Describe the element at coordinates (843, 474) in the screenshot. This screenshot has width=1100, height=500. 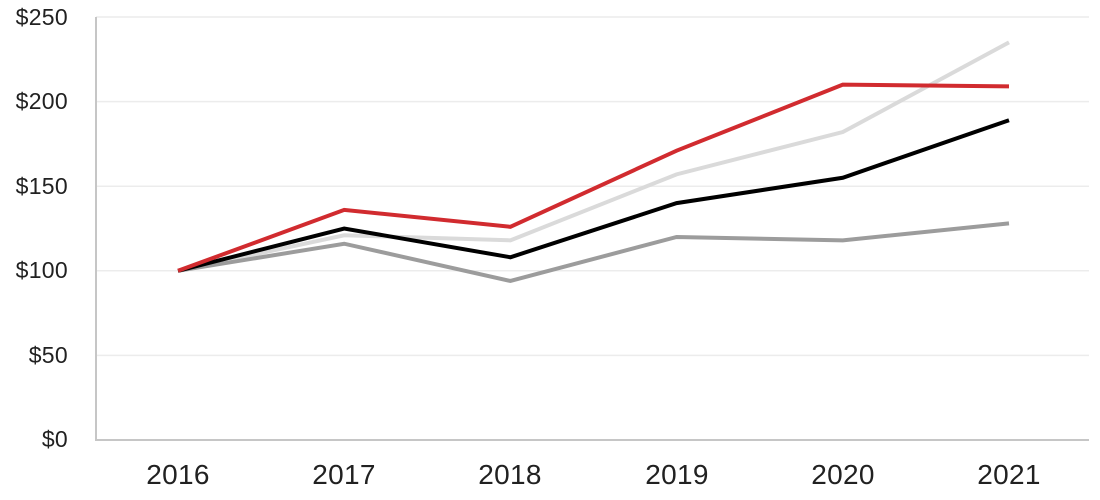
I see `x-tick-label-2020: 2020` at that location.